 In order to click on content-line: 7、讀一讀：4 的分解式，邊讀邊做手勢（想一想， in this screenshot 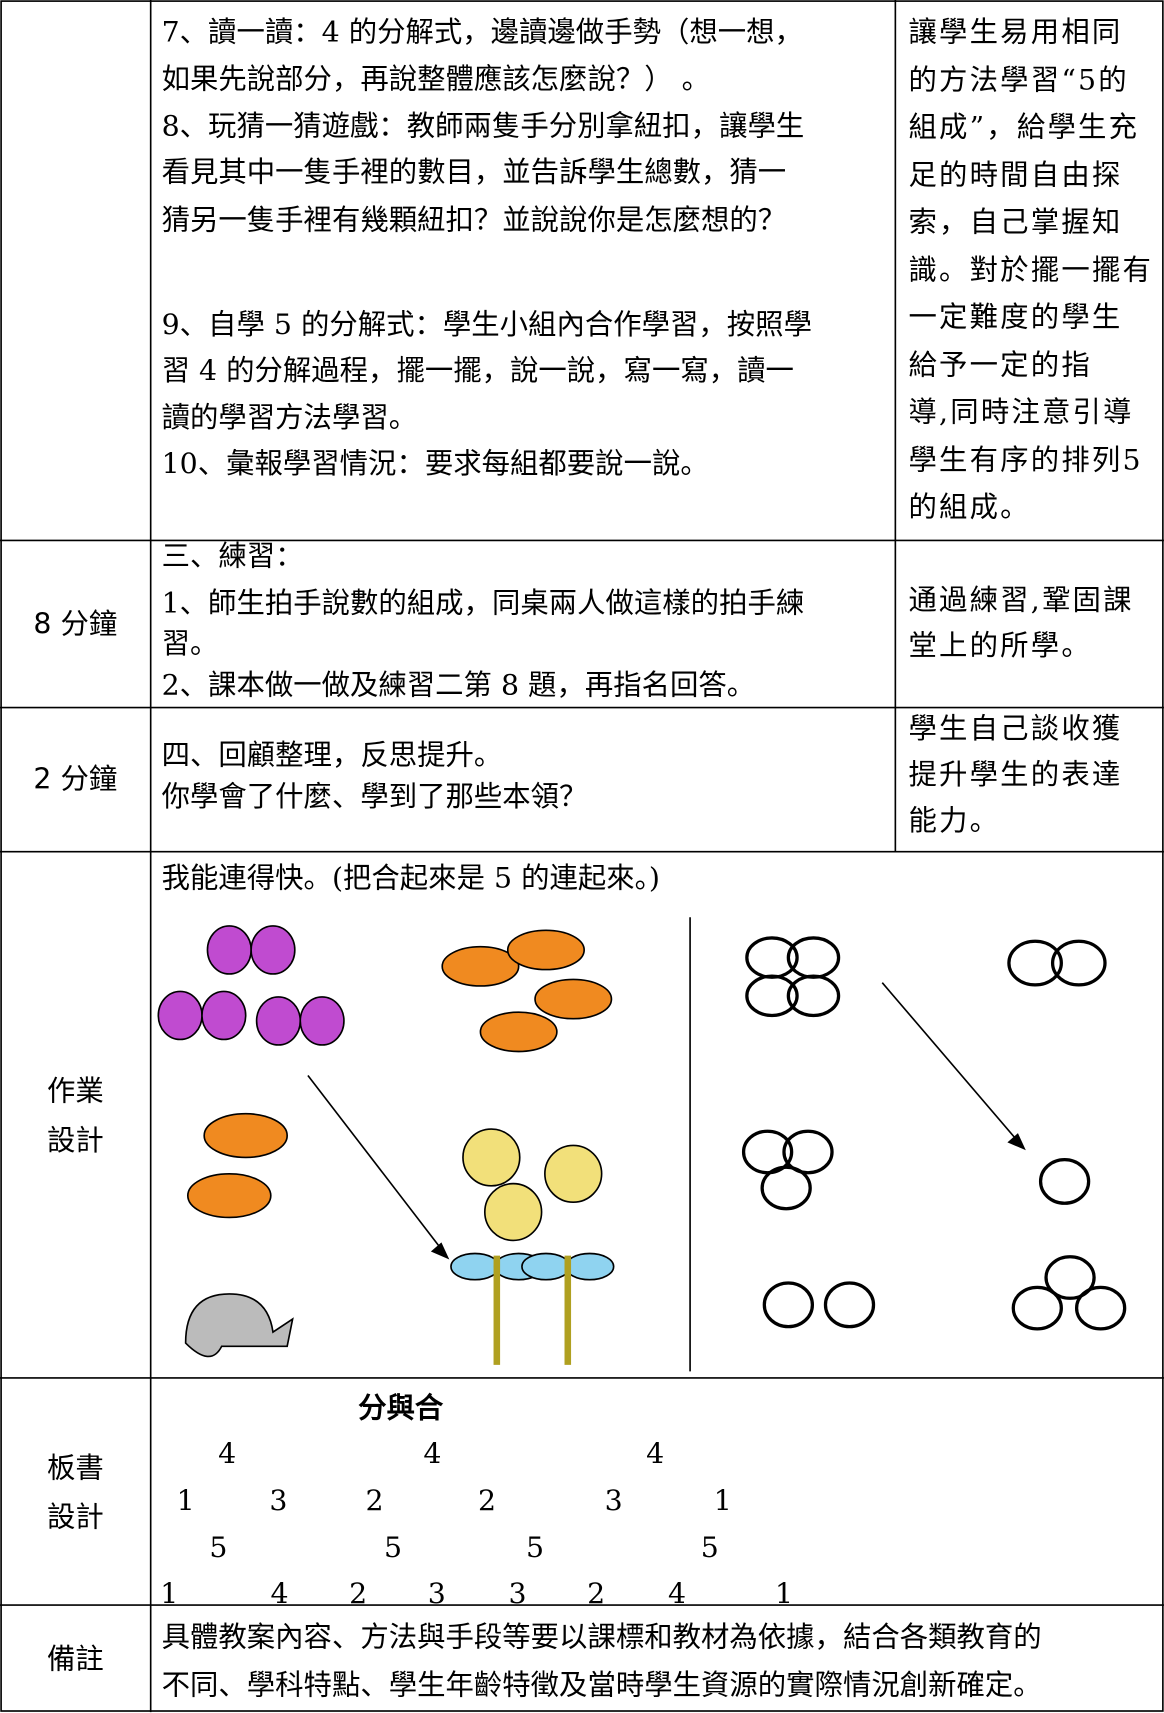, I will do `click(482, 33)`.